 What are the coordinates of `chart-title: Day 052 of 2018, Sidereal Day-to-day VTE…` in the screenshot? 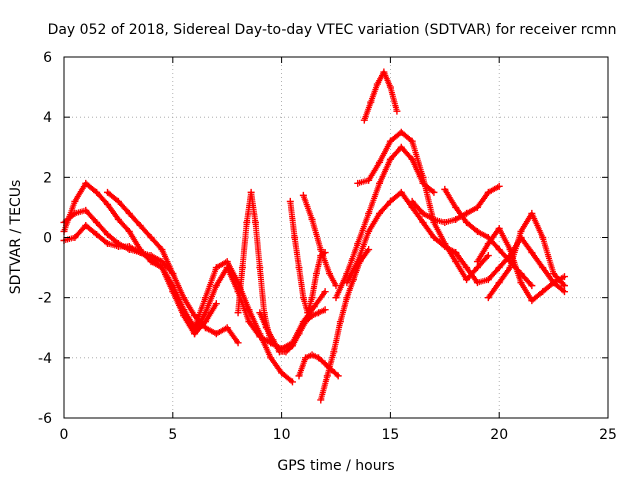 It's located at (332, 30).